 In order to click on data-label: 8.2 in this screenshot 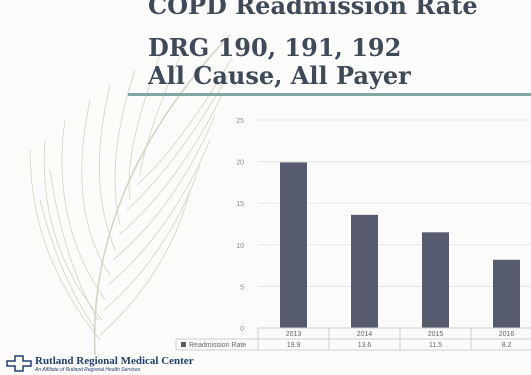, I will do `click(507, 345)`.